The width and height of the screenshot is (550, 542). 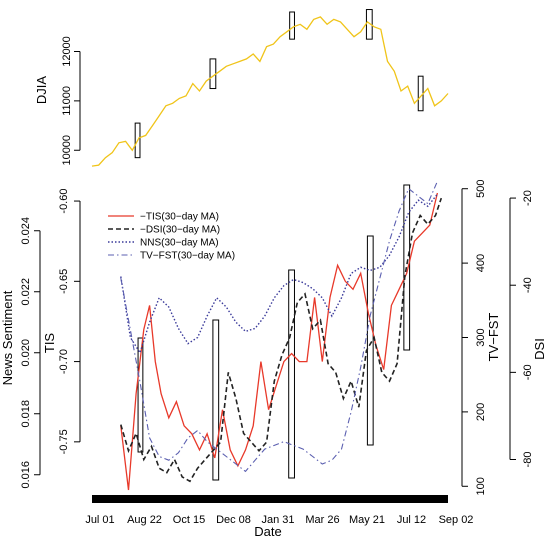 What do you see at coordinates (322, 520) in the screenshot?
I see `x-tick-label: Mar 26` at bounding box center [322, 520].